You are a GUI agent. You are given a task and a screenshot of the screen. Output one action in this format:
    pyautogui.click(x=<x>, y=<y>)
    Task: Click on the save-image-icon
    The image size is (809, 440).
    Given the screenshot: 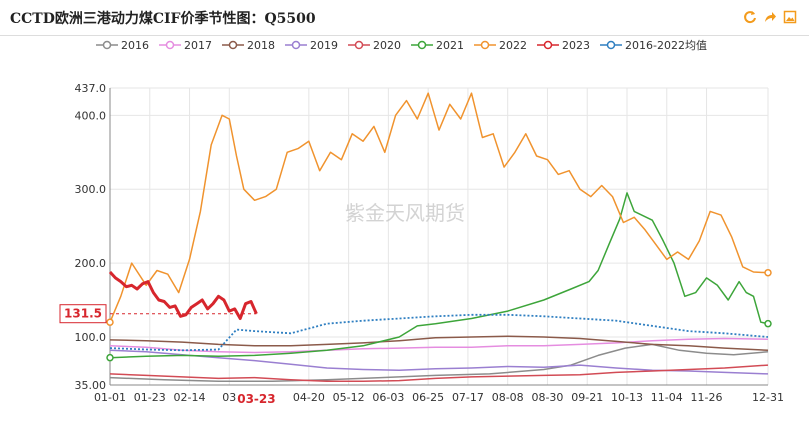 What is the action you would take?
    pyautogui.click(x=790, y=17)
    